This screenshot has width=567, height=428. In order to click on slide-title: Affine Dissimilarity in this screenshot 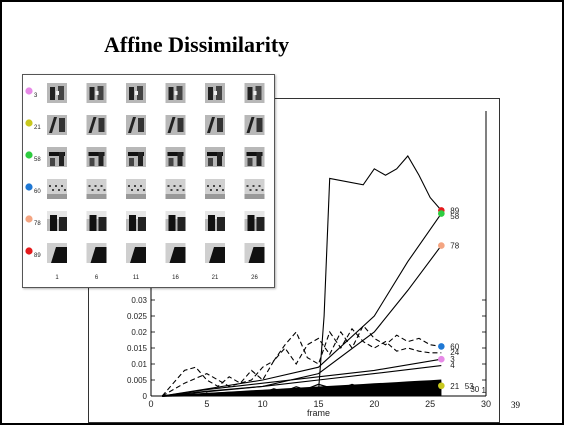, I will do `click(197, 44)`.